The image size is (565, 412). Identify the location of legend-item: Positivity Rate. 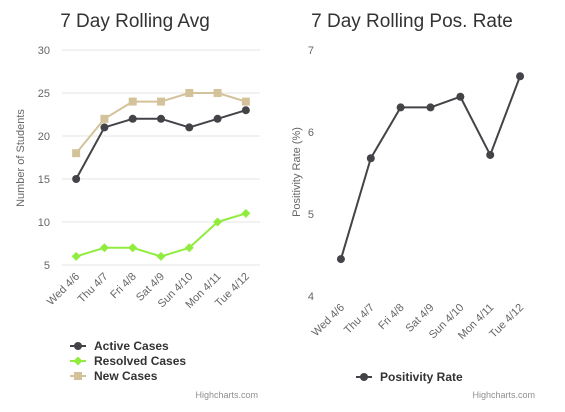
(409, 377).